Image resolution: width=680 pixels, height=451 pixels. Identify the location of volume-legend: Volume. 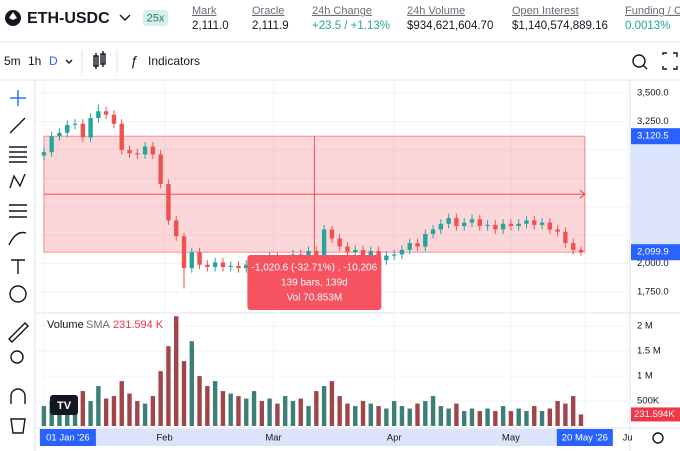
(65, 325).